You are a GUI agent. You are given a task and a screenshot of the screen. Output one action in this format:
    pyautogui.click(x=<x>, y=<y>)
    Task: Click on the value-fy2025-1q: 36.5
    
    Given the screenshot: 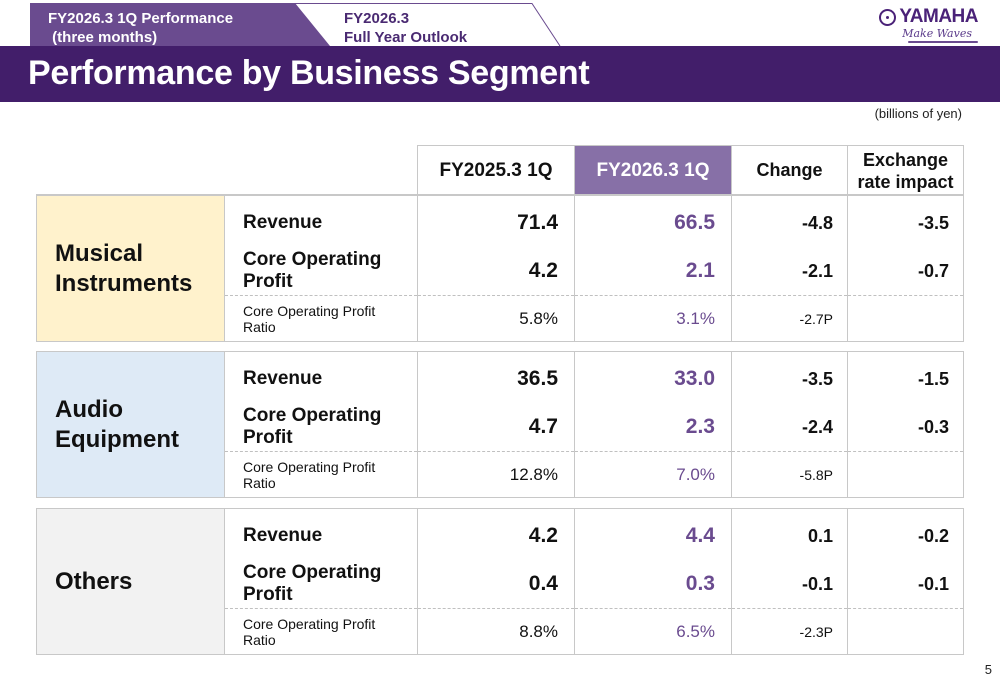 What is the action you would take?
    pyautogui.click(x=537, y=378)
    